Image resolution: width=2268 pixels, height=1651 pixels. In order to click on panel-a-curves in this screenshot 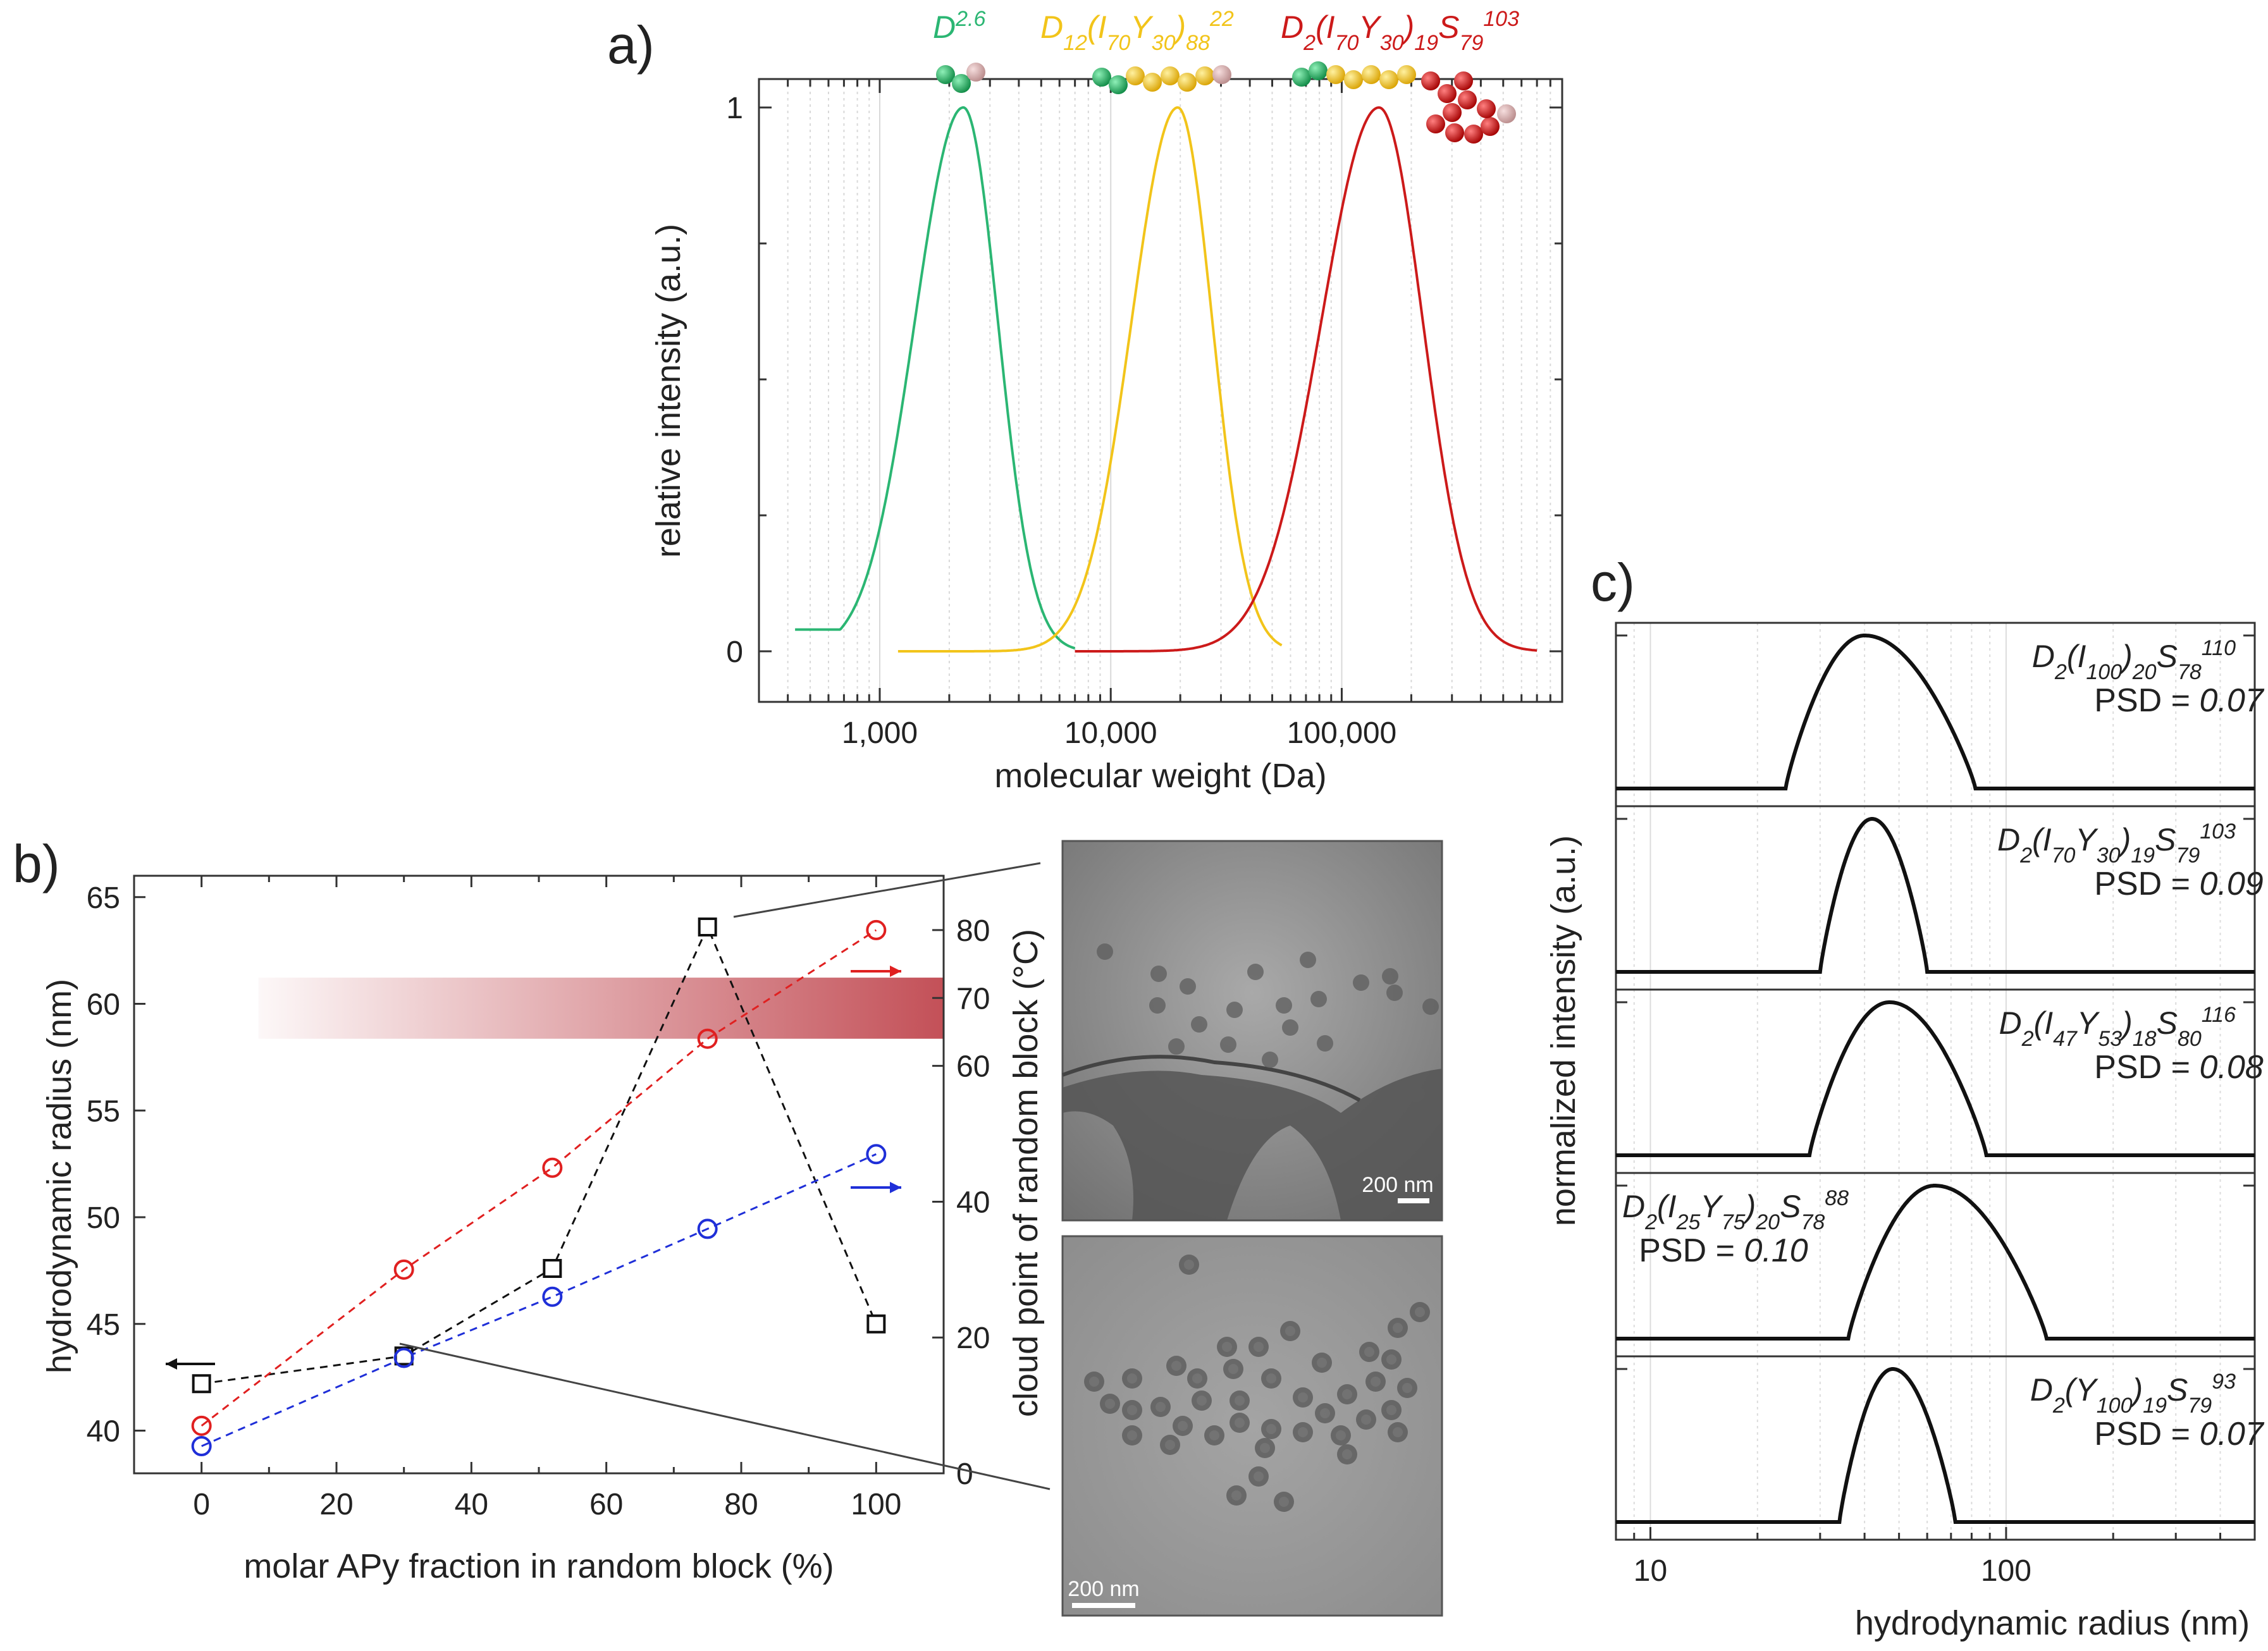, I will do `click(1166, 379)`.